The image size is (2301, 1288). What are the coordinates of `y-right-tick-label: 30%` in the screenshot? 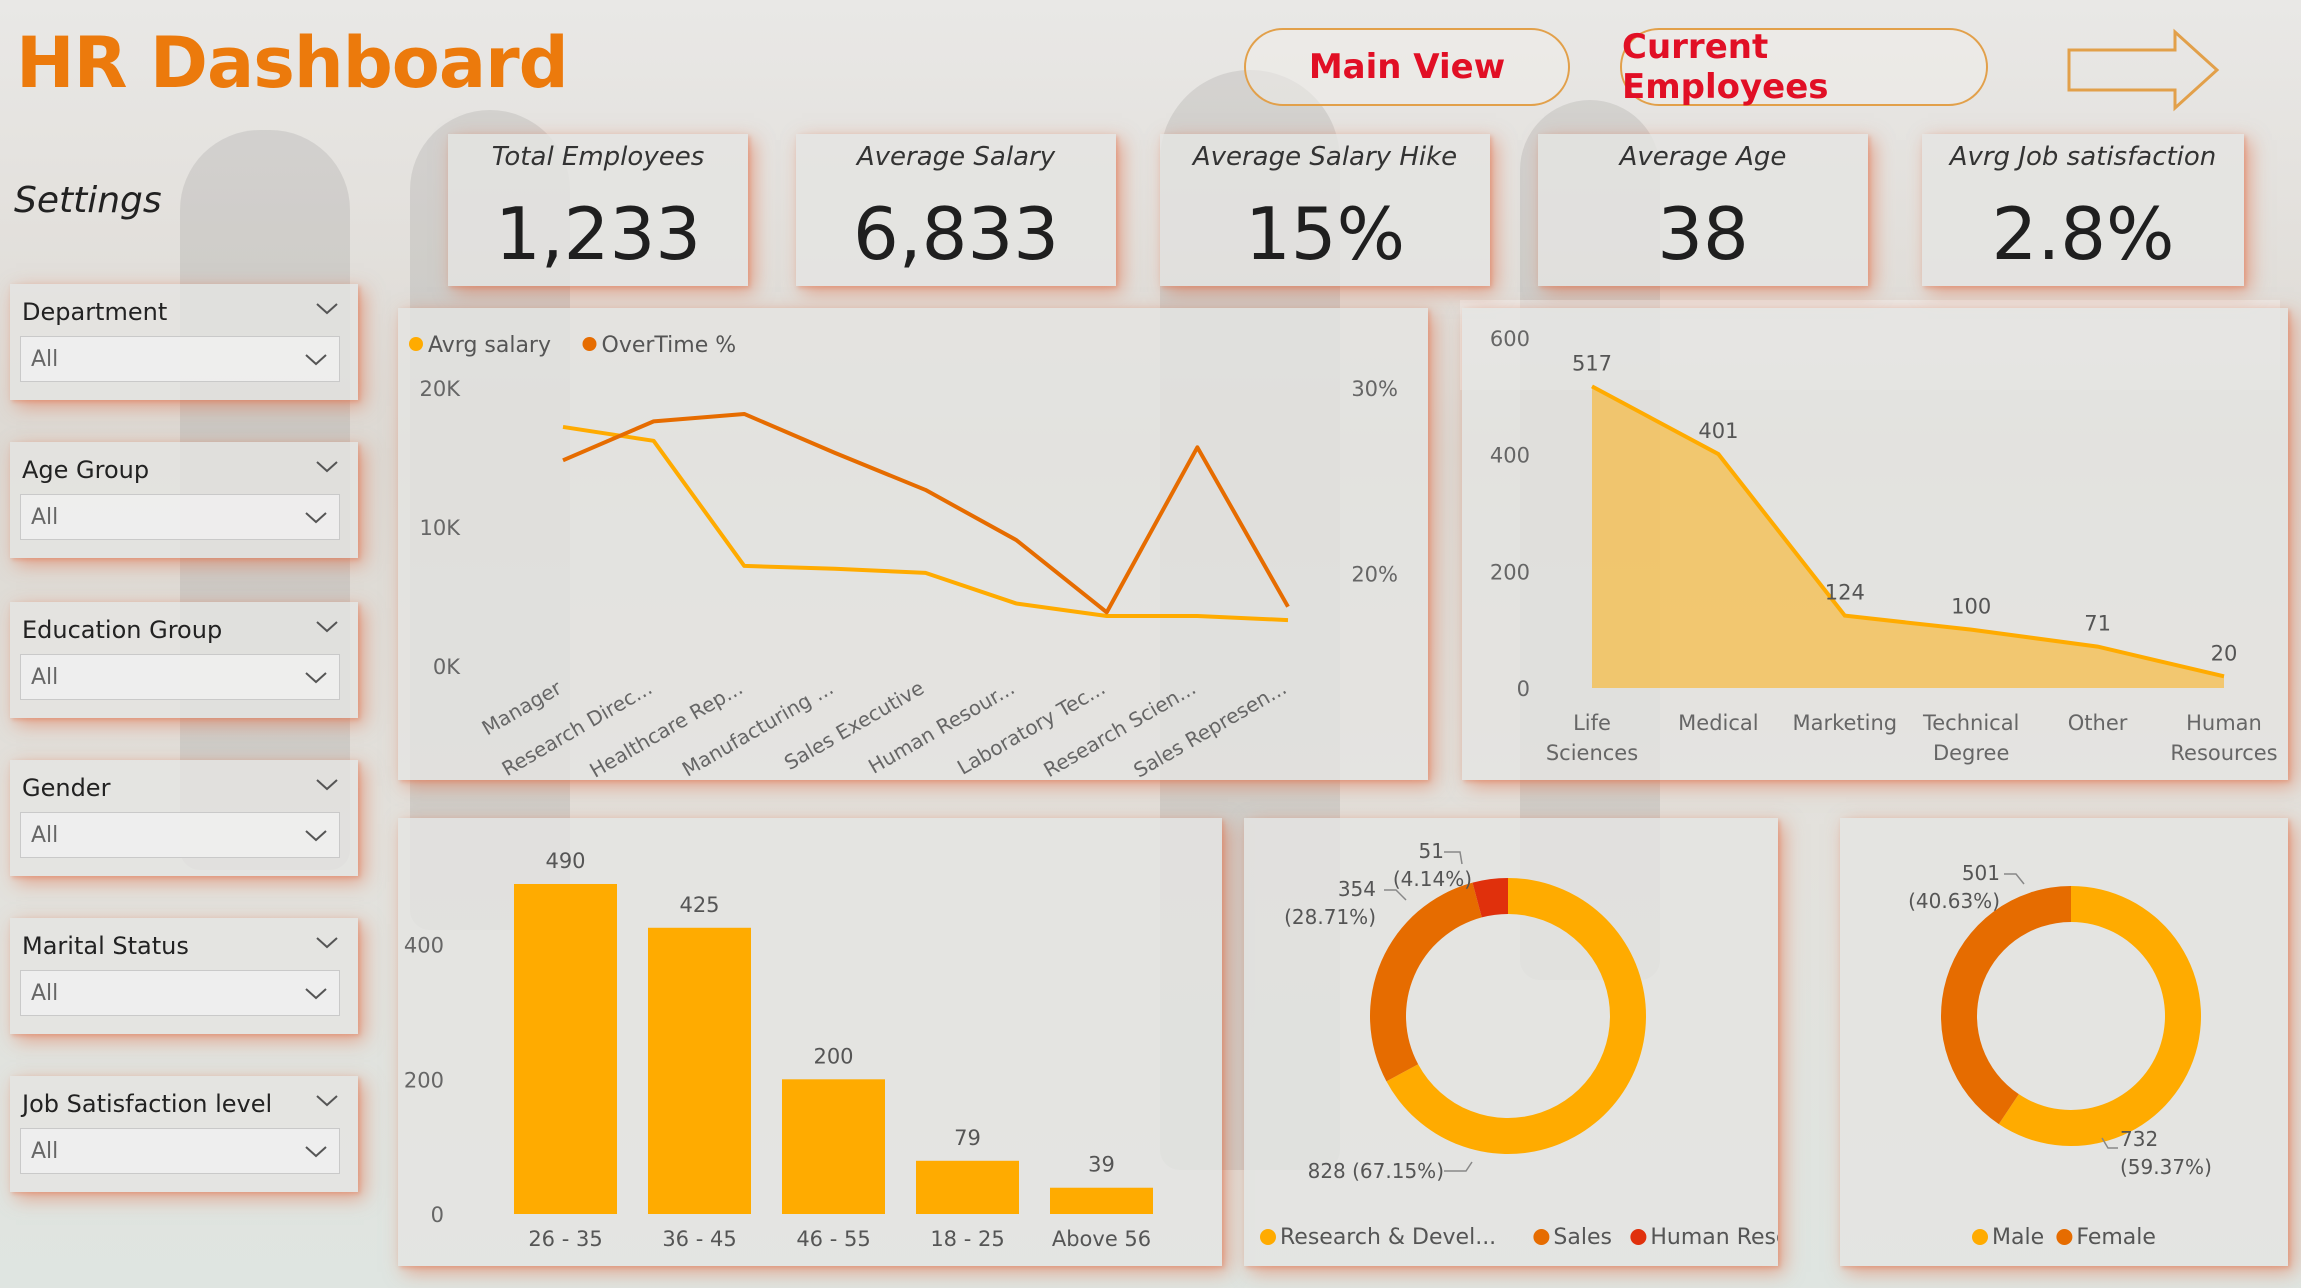 It's located at (1374, 389).